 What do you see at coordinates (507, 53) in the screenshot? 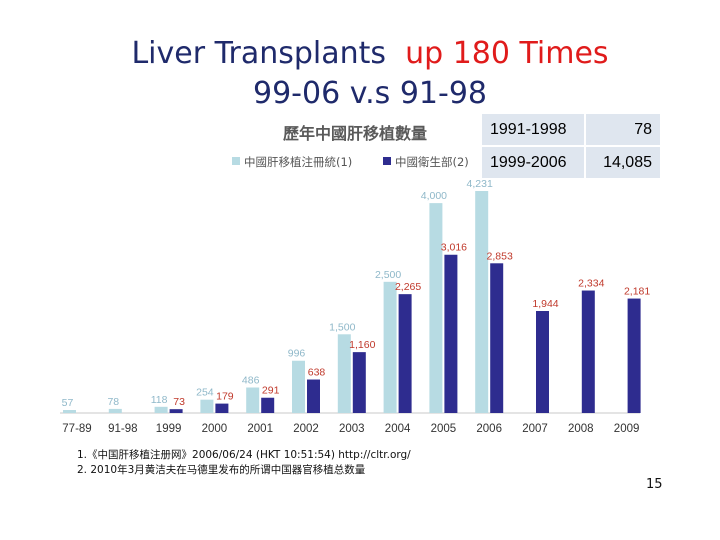
I see `title-part-red: up 180 Times` at bounding box center [507, 53].